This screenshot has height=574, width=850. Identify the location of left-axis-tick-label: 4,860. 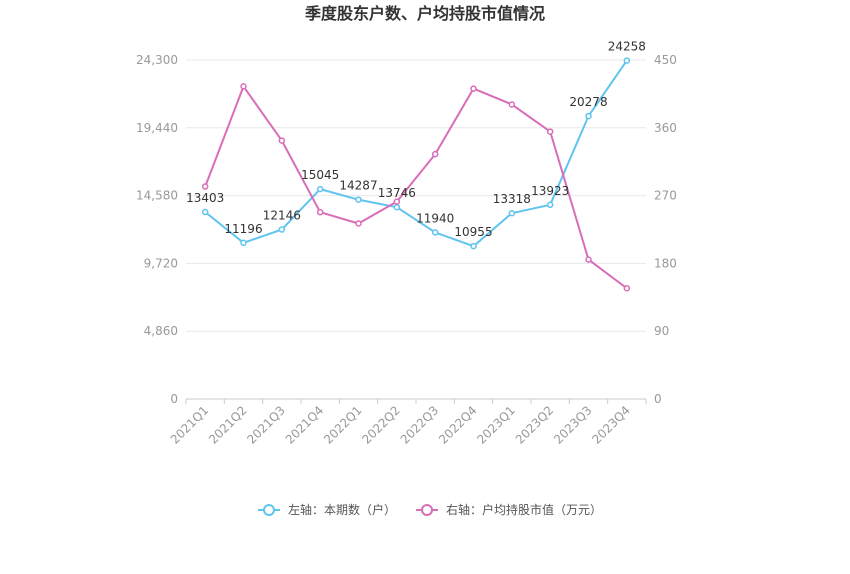
(161, 331).